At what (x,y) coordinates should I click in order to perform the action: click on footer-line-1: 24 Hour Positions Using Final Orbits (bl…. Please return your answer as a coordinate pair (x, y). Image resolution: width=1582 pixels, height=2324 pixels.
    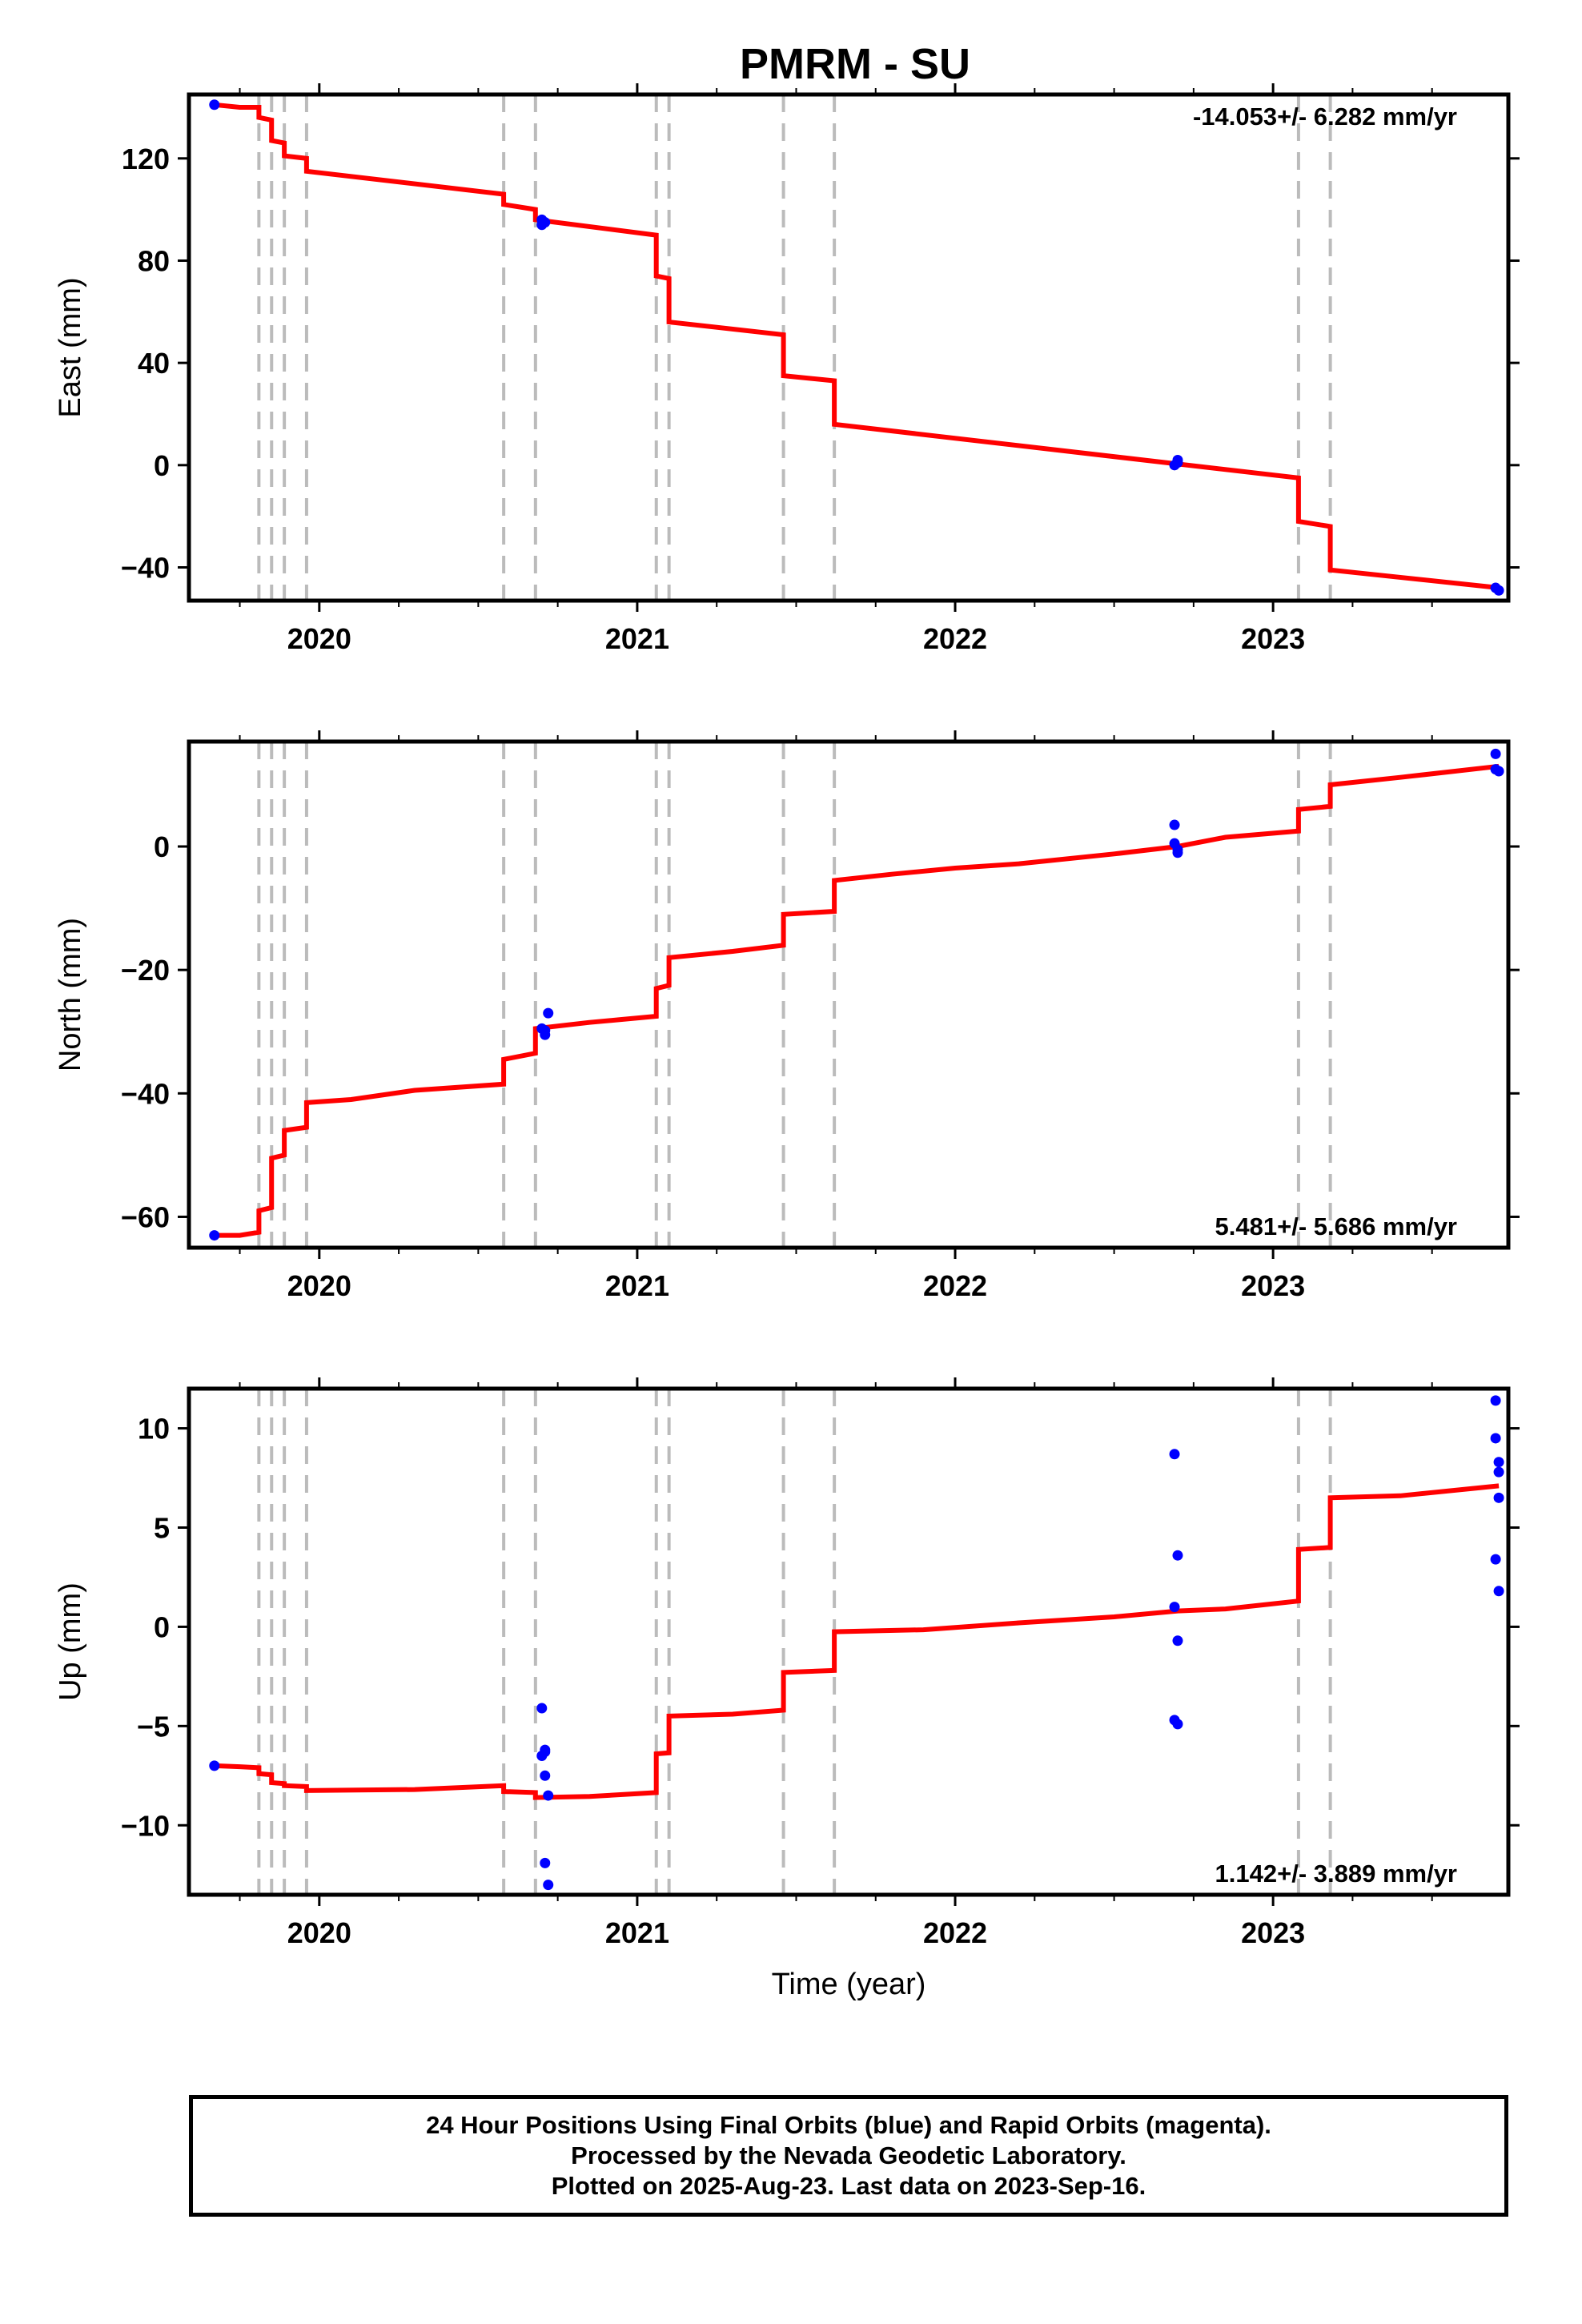
    Looking at the image, I should click on (848, 2125).